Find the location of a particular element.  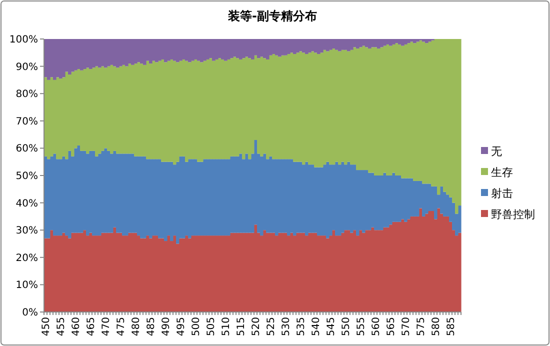

x-tick-label: 580 is located at coordinates (436, 326).